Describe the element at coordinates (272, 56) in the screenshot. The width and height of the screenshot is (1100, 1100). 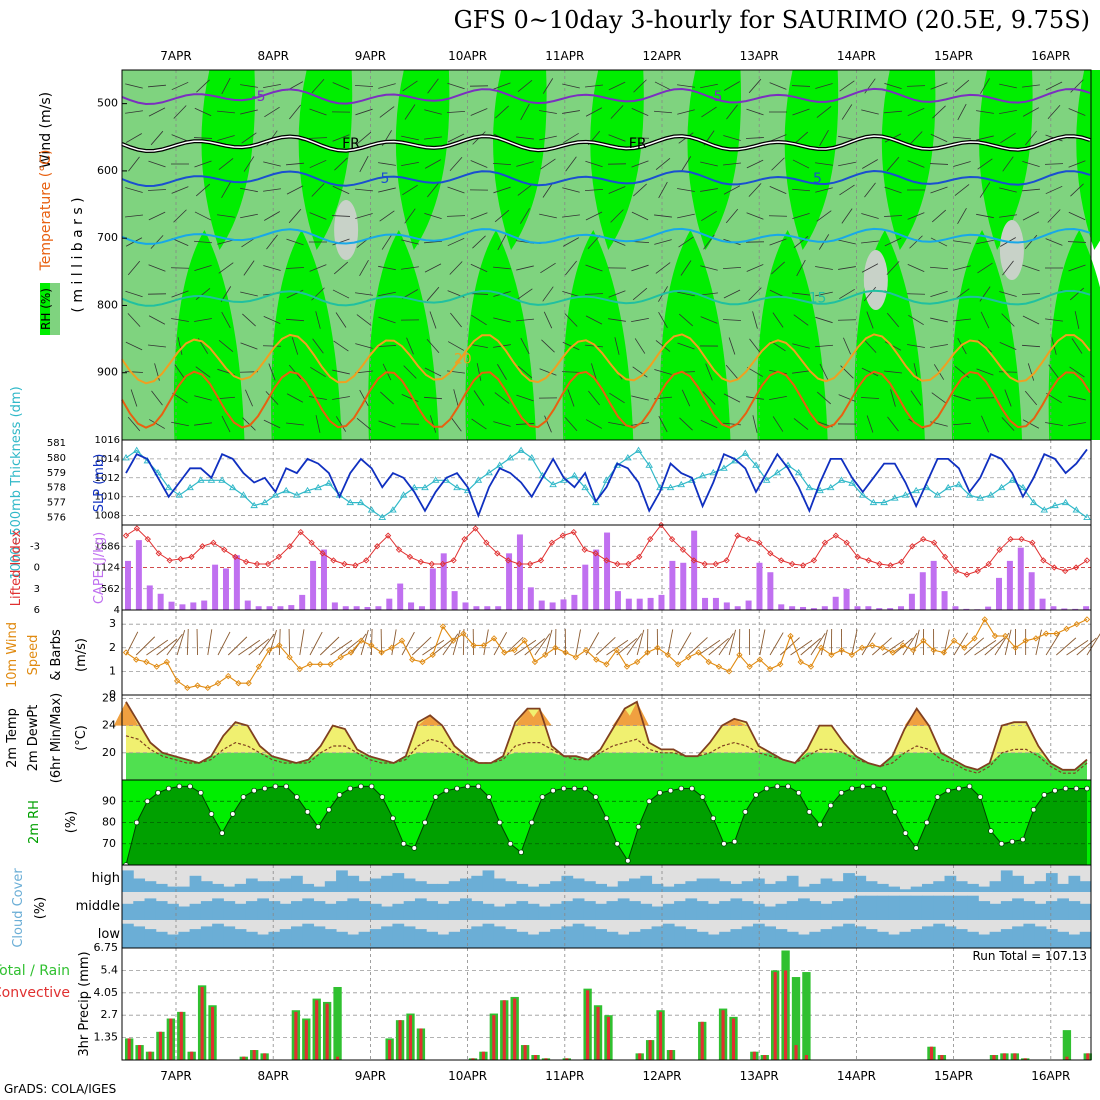
I see `top-date-label-1: 8APR` at that location.